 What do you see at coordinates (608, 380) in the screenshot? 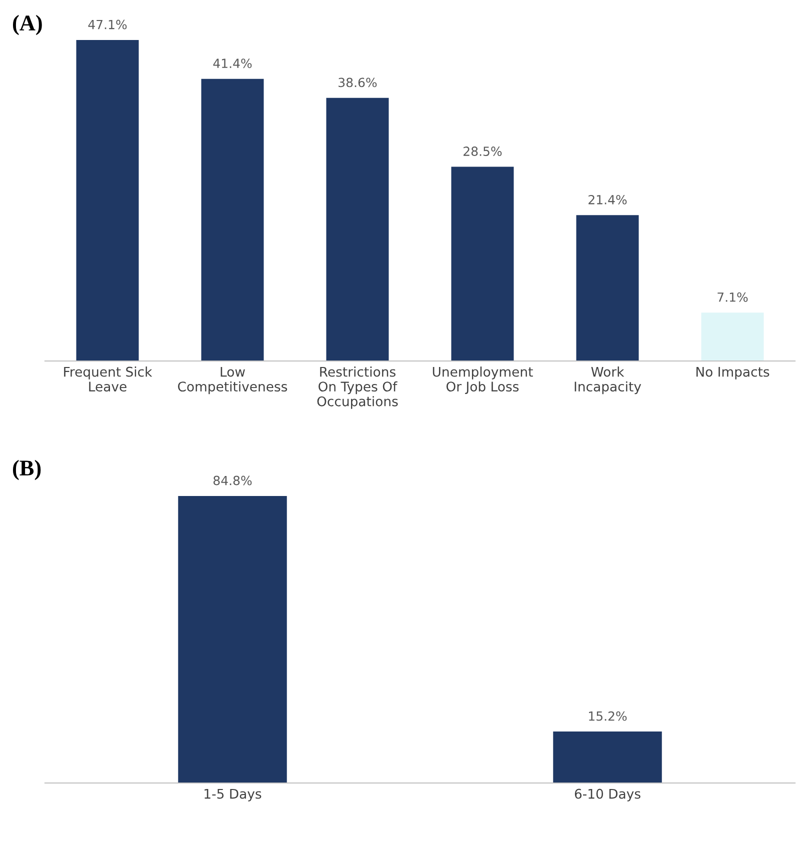
I see `x-tick-label: Work Incapacity` at bounding box center [608, 380].